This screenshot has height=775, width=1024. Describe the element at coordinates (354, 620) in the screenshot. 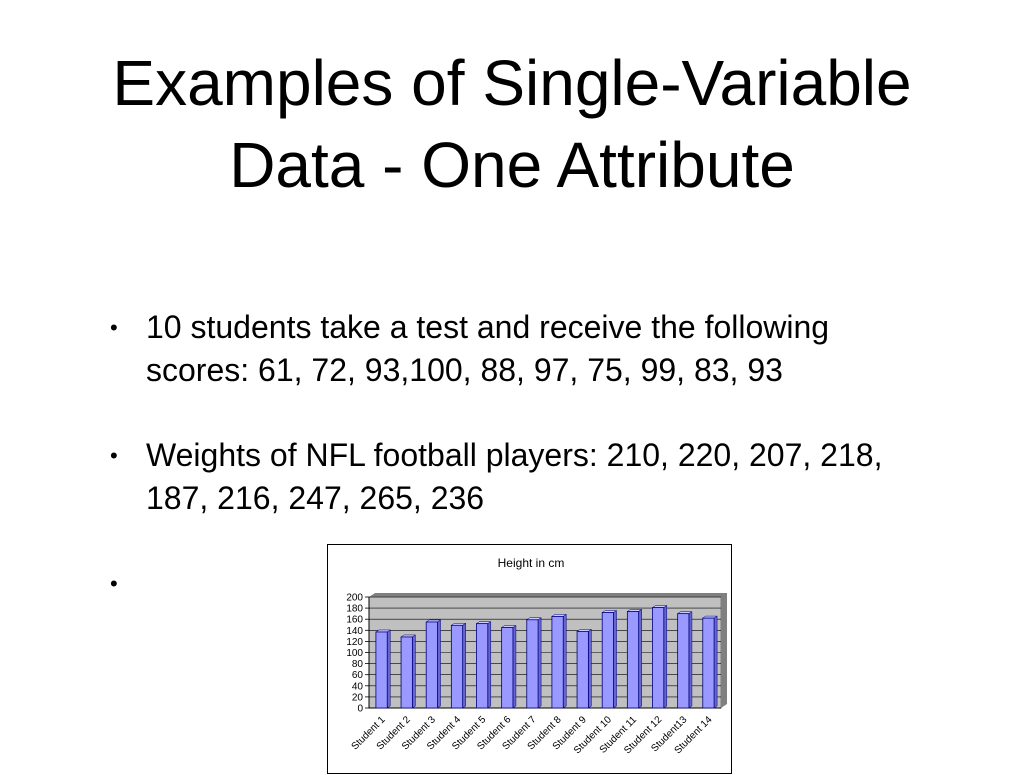

I see `y-tick-label: 160` at that location.